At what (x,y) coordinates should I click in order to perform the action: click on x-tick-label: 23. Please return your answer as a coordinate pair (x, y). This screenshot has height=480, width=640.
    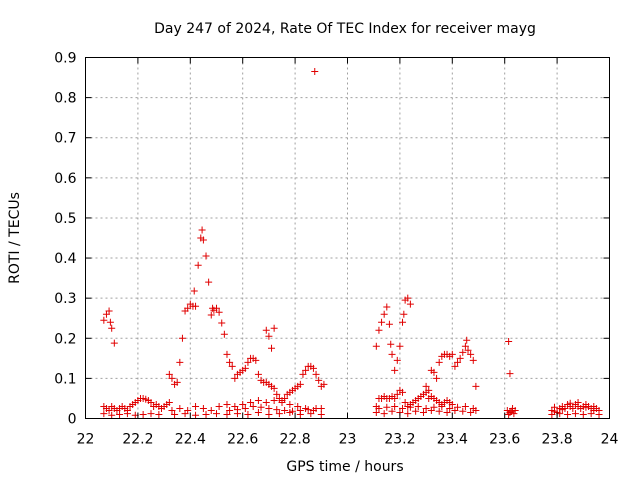
    Looking at the image, I should click on (348, 440).